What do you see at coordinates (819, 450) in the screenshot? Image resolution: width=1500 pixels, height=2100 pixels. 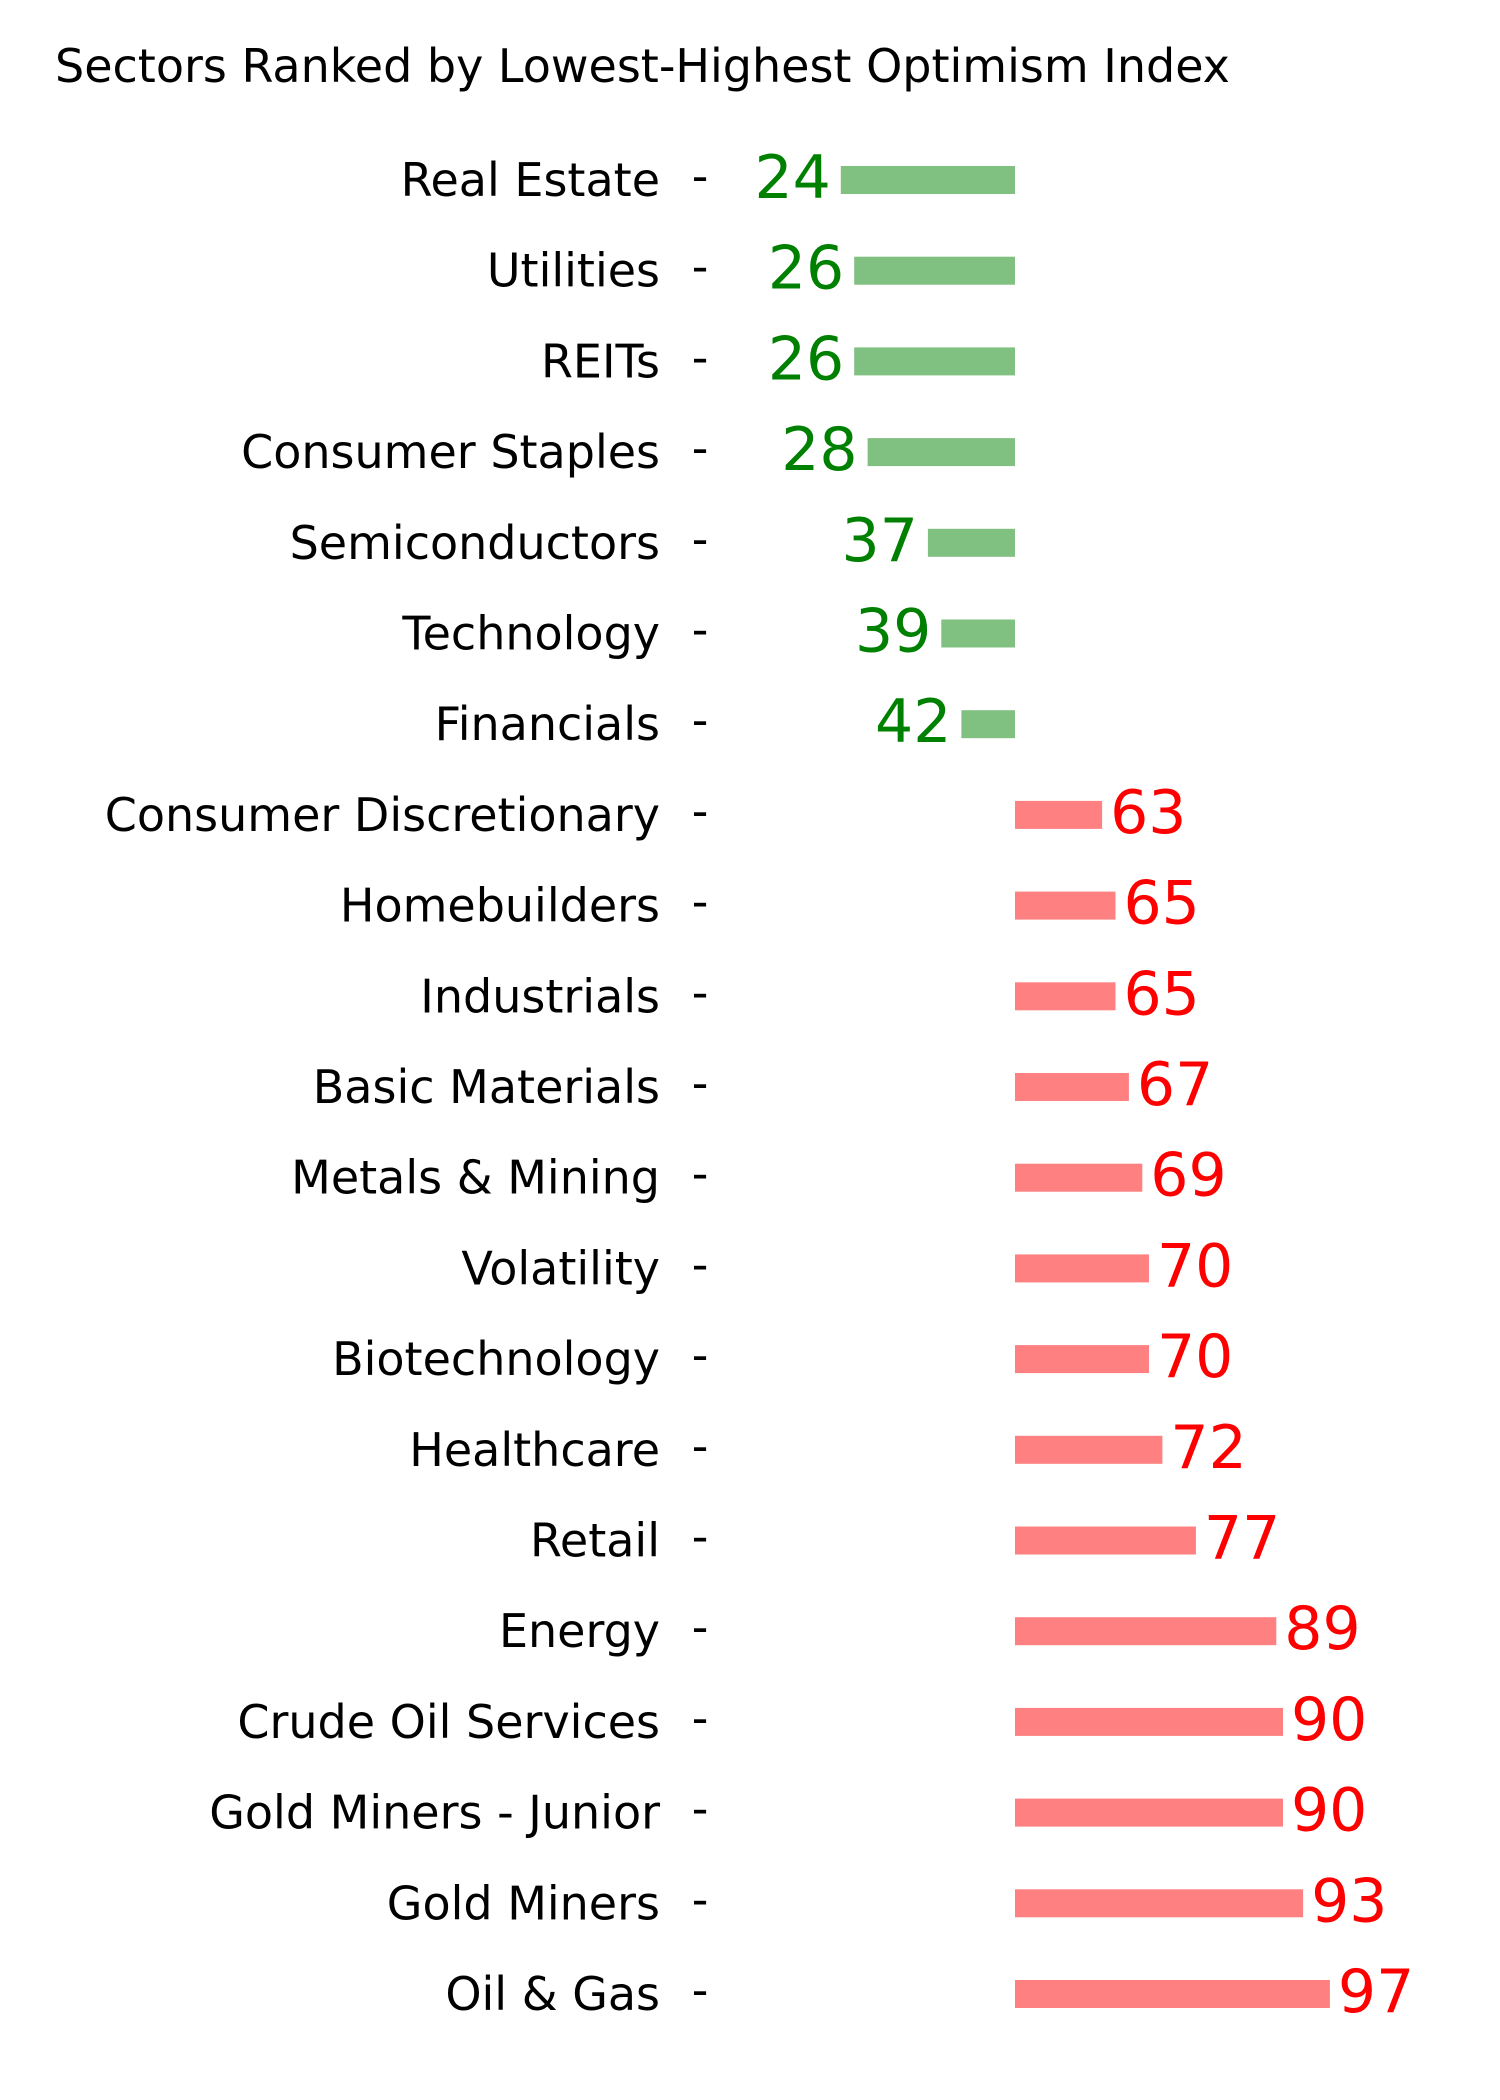 I see `value-label: 28` at bounding box center [819, 450].